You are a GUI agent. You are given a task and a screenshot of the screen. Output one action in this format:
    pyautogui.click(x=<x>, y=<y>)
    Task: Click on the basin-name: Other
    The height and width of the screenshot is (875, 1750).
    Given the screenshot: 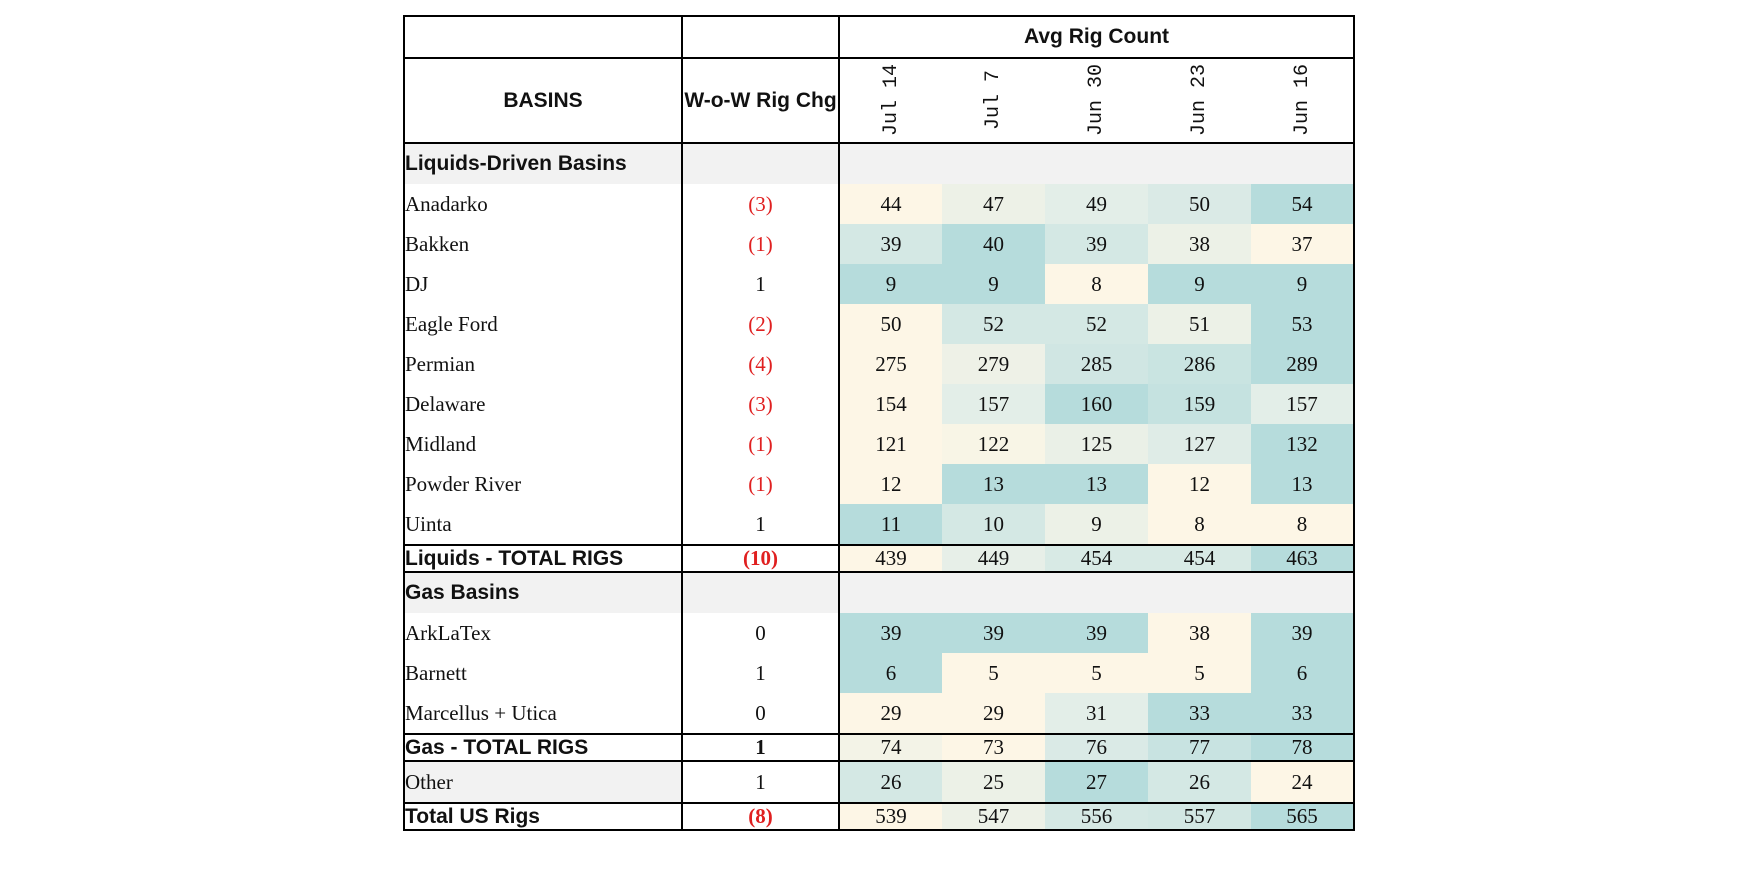 What is the action you would take?
    pyautogui.click(x=543, y=782)
    